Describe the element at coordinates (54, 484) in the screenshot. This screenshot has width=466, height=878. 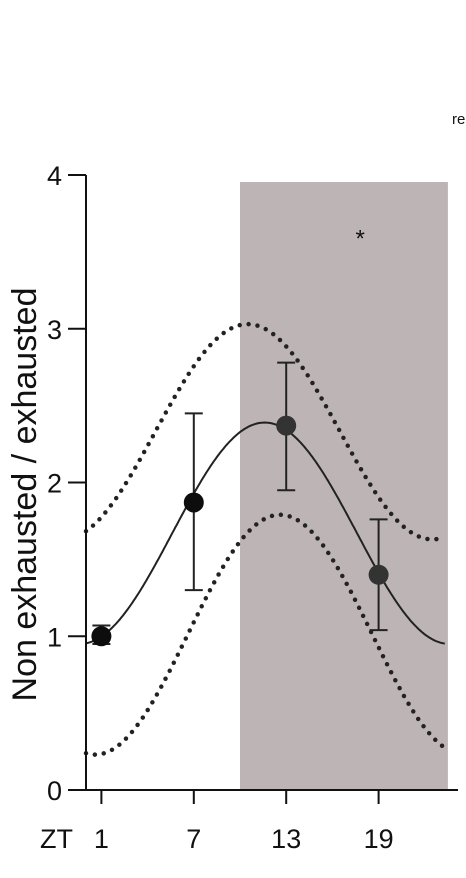
I see `y-tick-label: 2` at that location.